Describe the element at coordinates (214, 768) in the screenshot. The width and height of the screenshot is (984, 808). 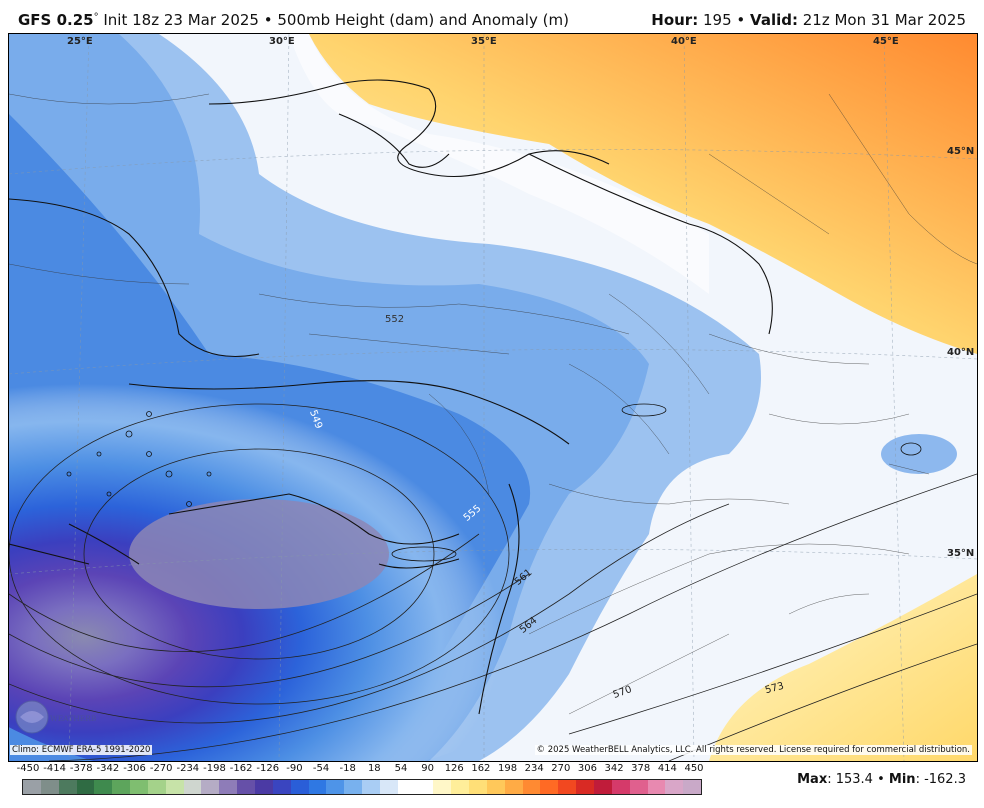
I see `legend-tick-label: -198` at that location.